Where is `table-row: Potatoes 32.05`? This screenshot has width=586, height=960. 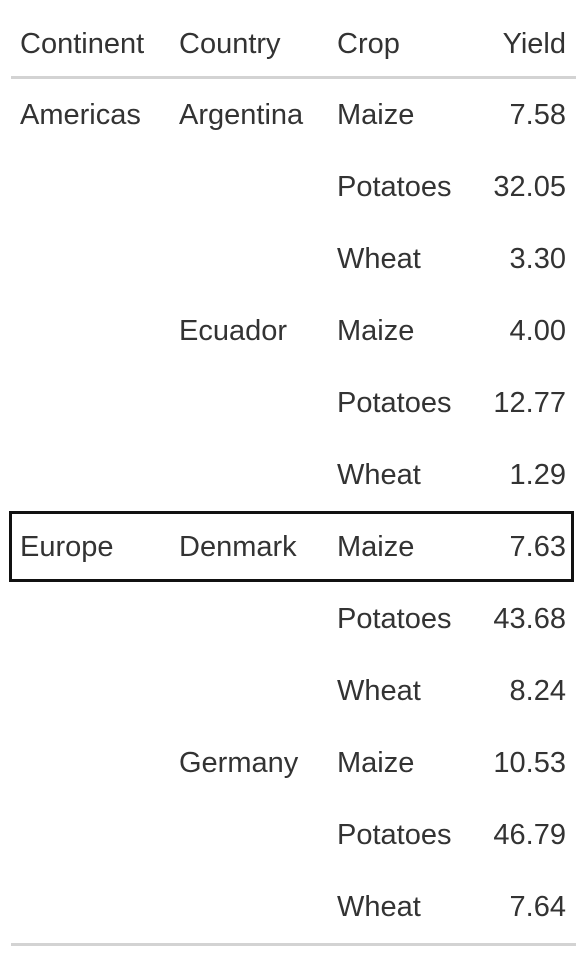
table-row: Potatoes 32.05 is located at coordinates (293, 187).